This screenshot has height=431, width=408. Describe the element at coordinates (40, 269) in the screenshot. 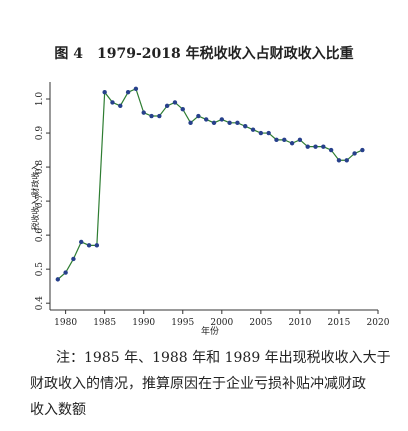

I see `y-tick-label: 0.5` at that location.